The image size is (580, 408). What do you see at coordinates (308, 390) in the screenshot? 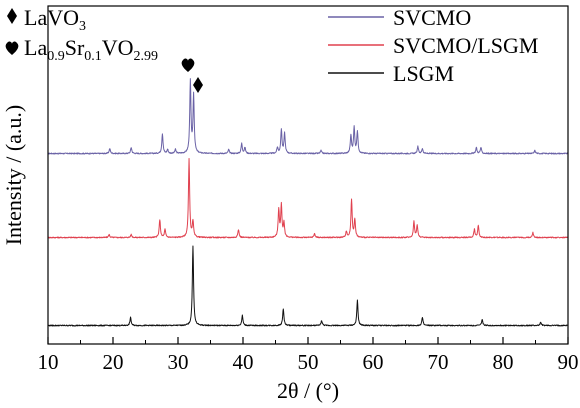
I see `x-axis-title: 2θ / (°)` at bounding box center [308, 390].